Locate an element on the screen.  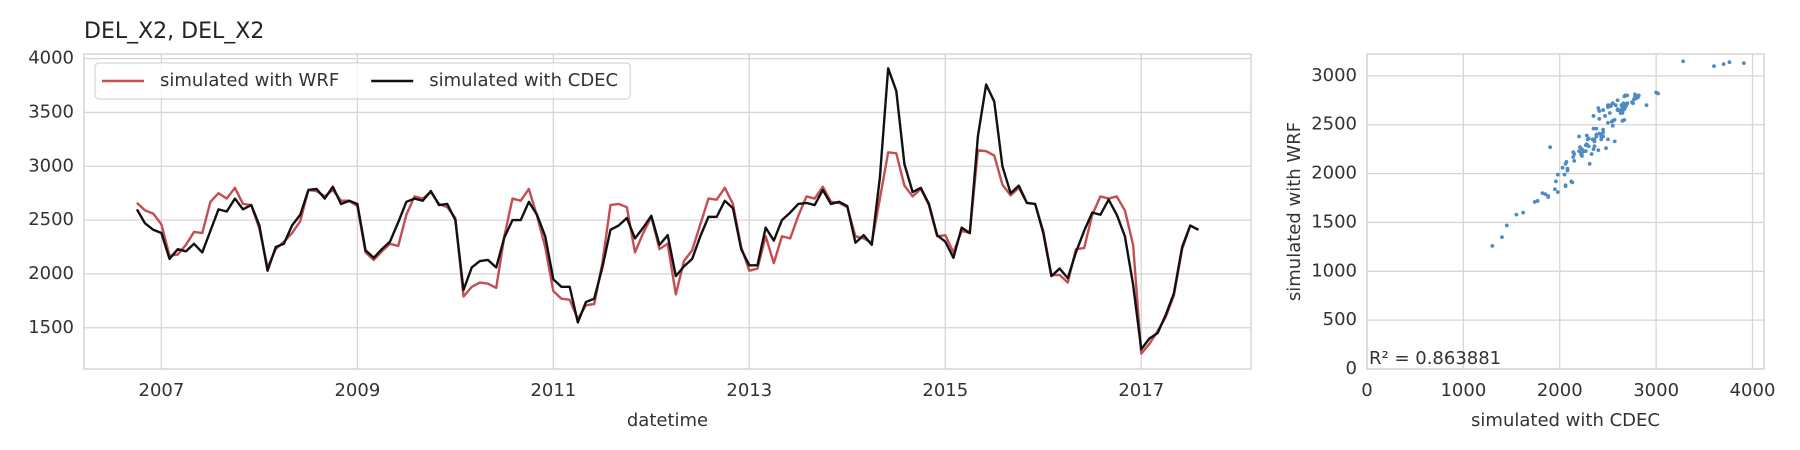
legend-label: simulated with CDEC is located at coordinates (523, 80).